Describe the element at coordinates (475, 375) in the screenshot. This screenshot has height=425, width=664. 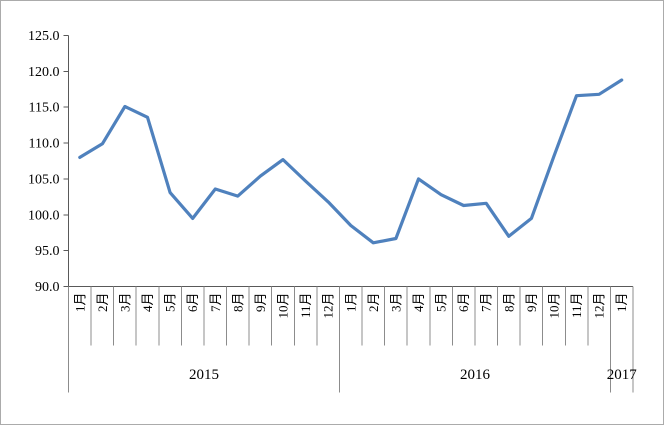
I see `year-label: 2016` at that location.